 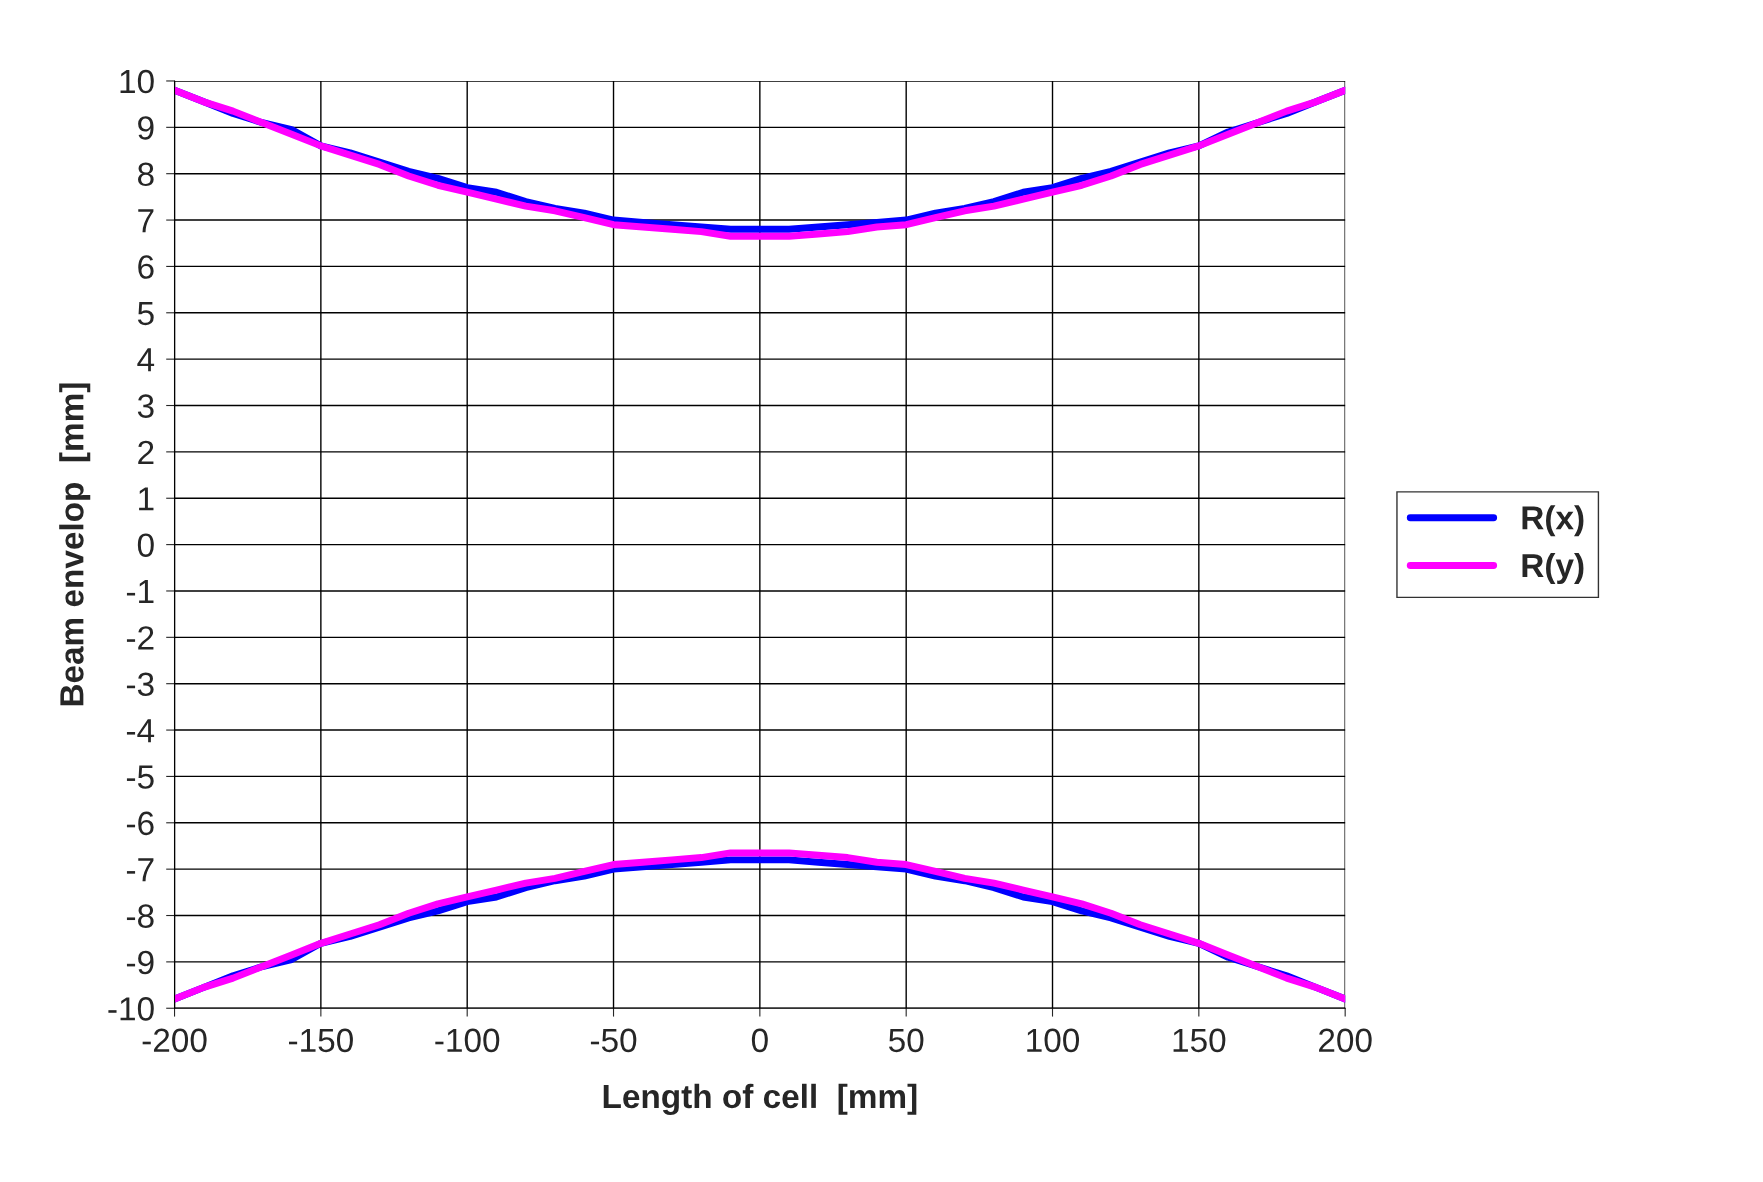 I want to click on y-tick-label: -4, so click(x=140, y=731).